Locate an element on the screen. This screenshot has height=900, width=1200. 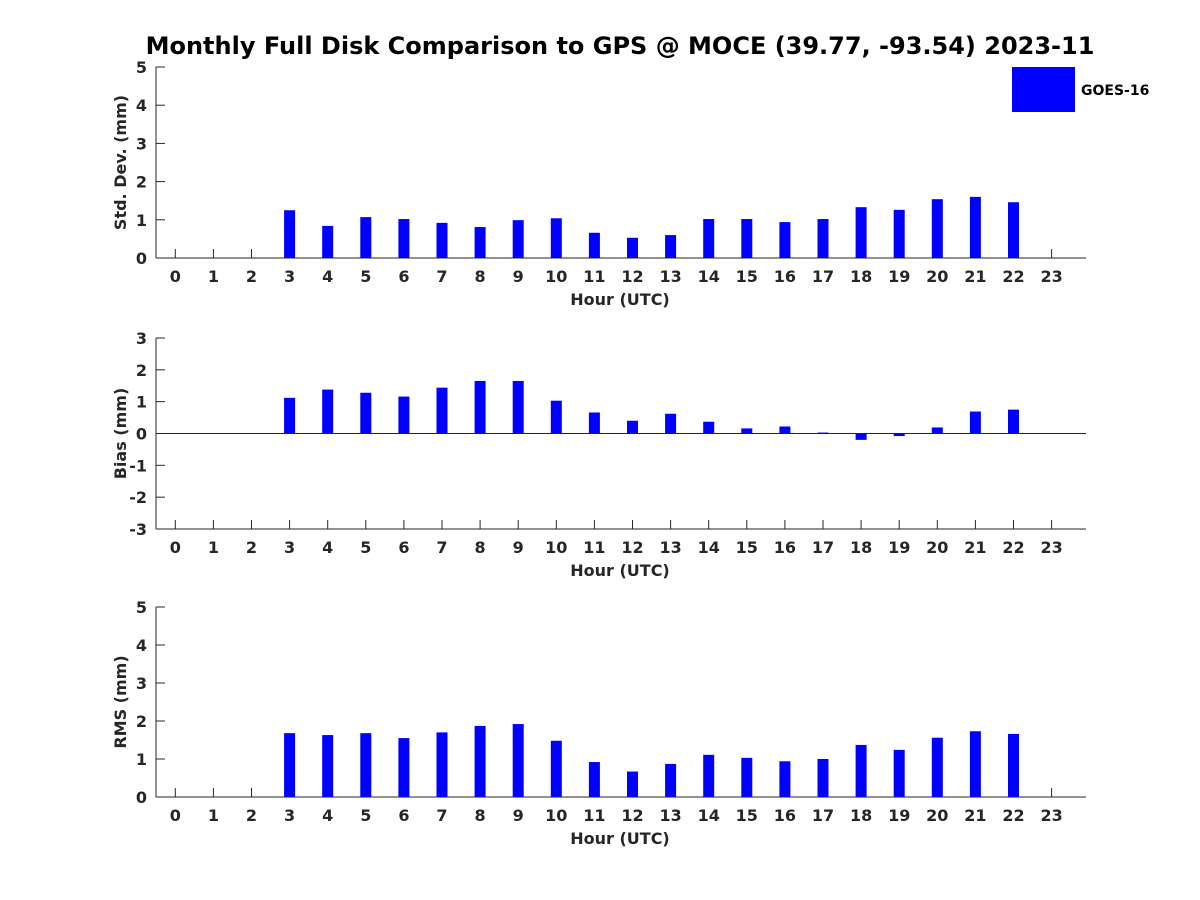
rms-xtick-label: 4 is located at coordinates (327, 815).